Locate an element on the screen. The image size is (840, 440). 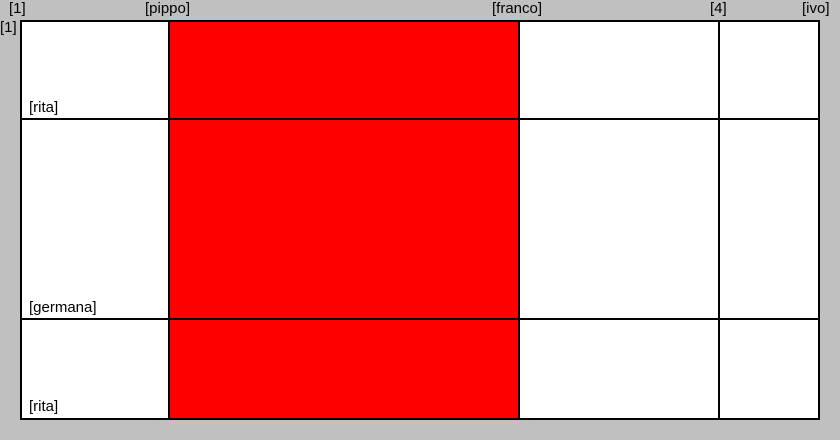
column-label-1: [1] is located at coordinates (17, 8).